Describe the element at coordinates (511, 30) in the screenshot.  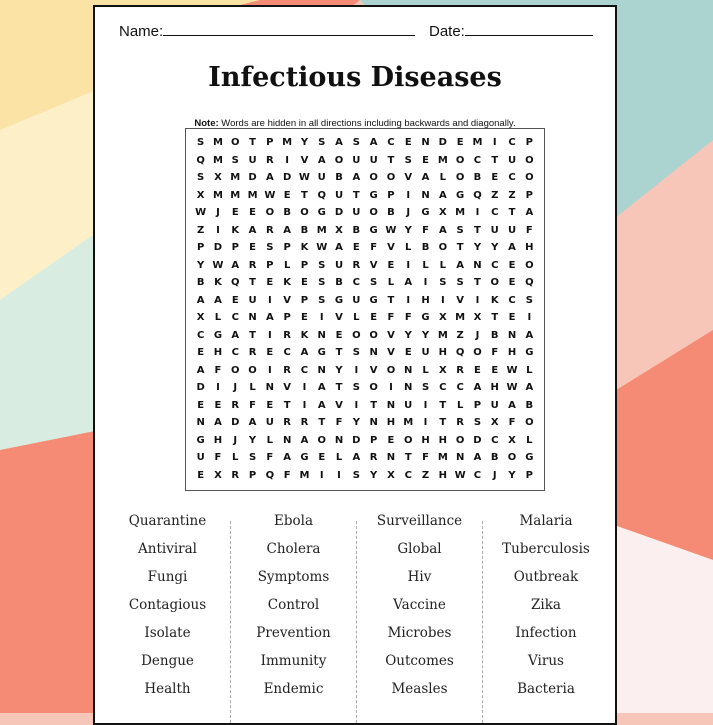
I see `date-field: Date:` at that location.